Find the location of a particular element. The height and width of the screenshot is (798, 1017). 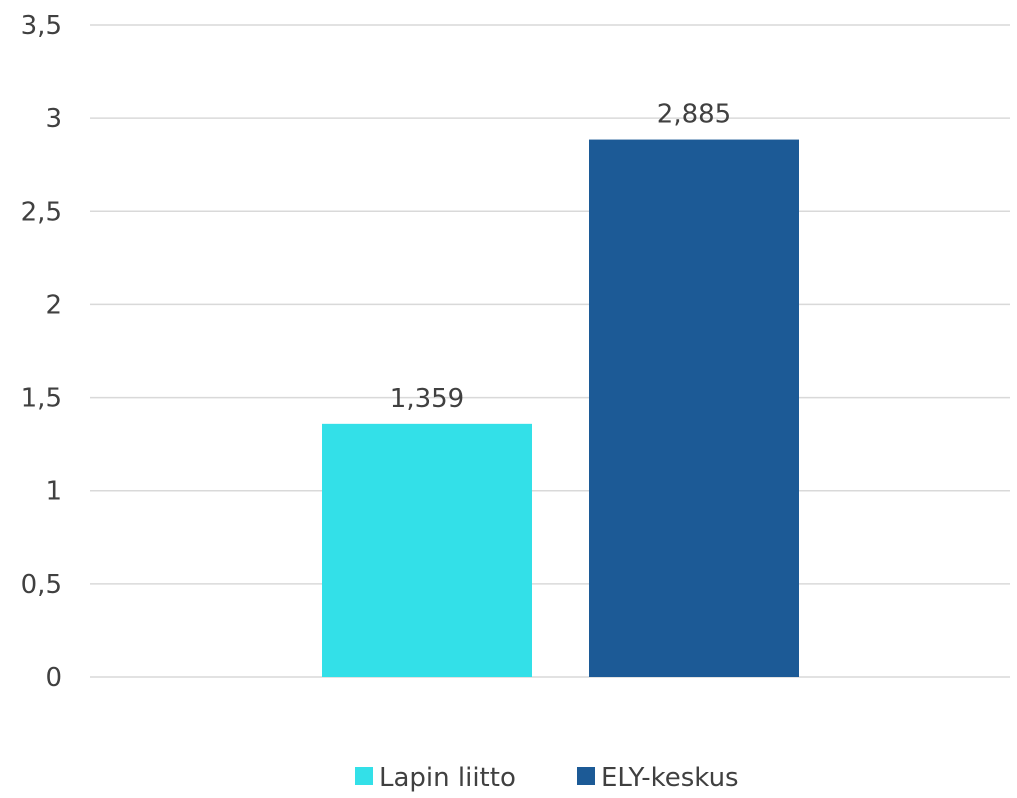

bar-lapin-liitto is located at coordinates (427, 550).